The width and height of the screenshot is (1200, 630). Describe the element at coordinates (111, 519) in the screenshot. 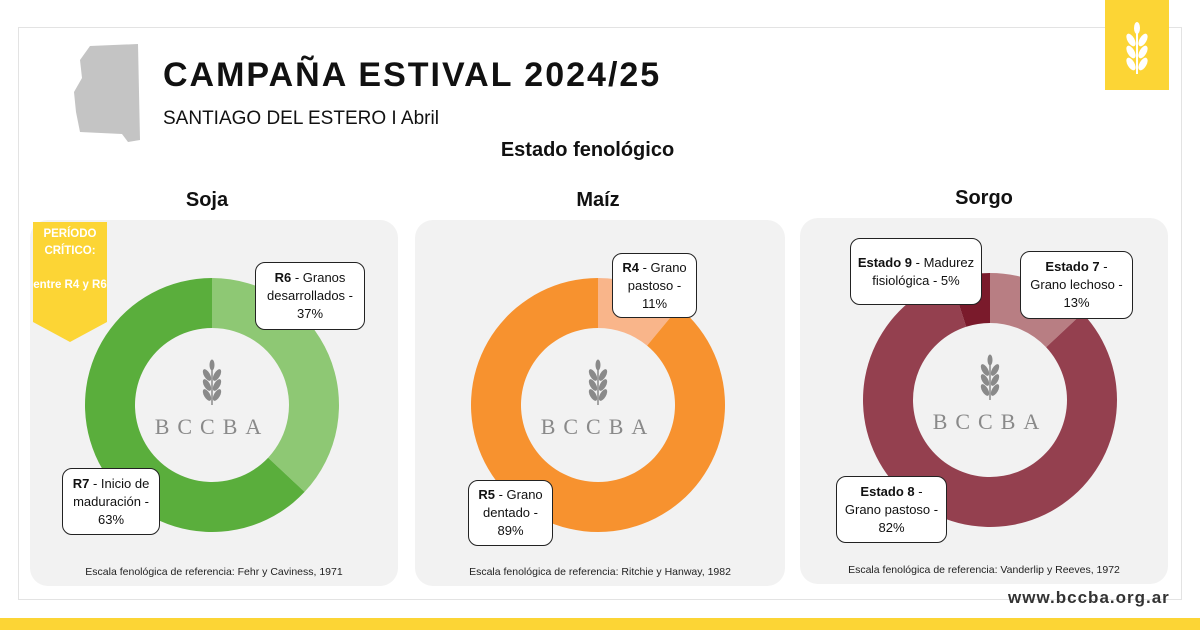

I see `value-label: 63%` at that location.